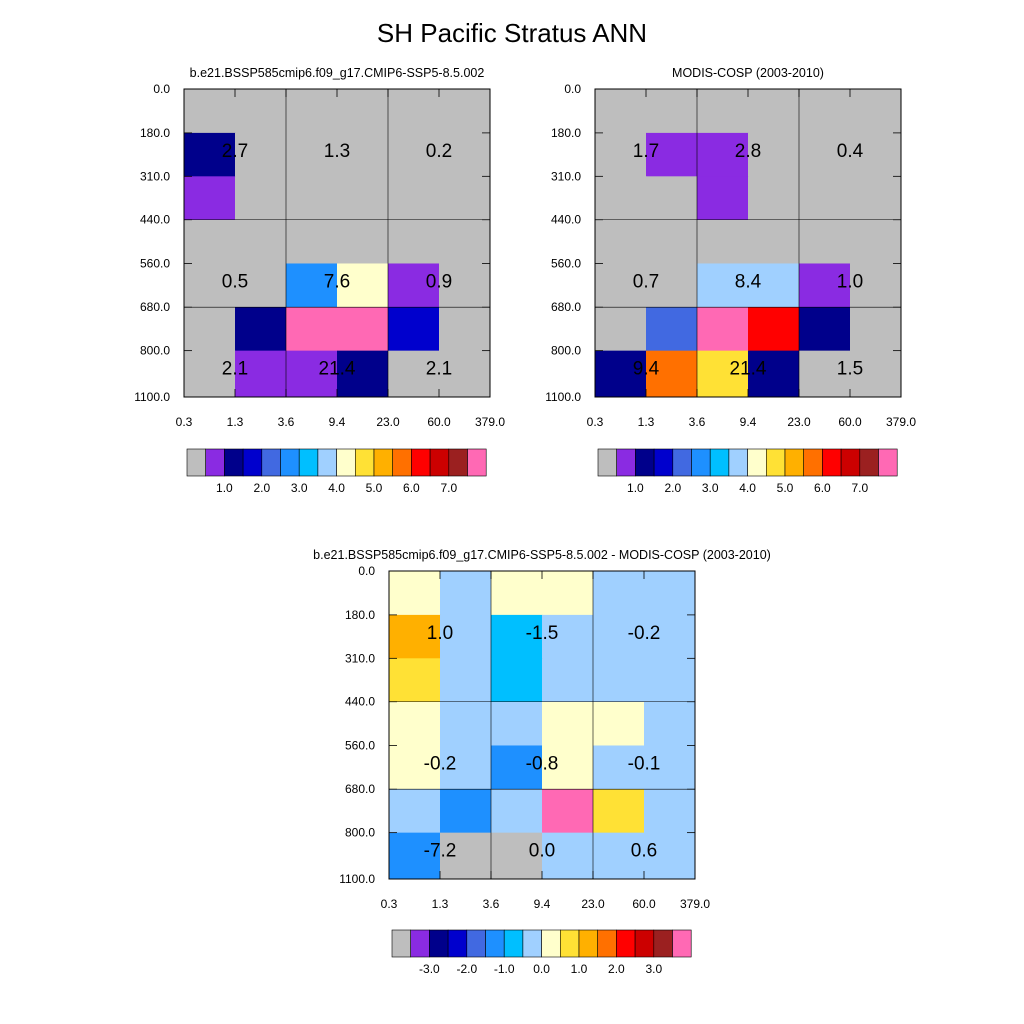  I want to click on x-tick-label: 1.3, so click(235, 422).